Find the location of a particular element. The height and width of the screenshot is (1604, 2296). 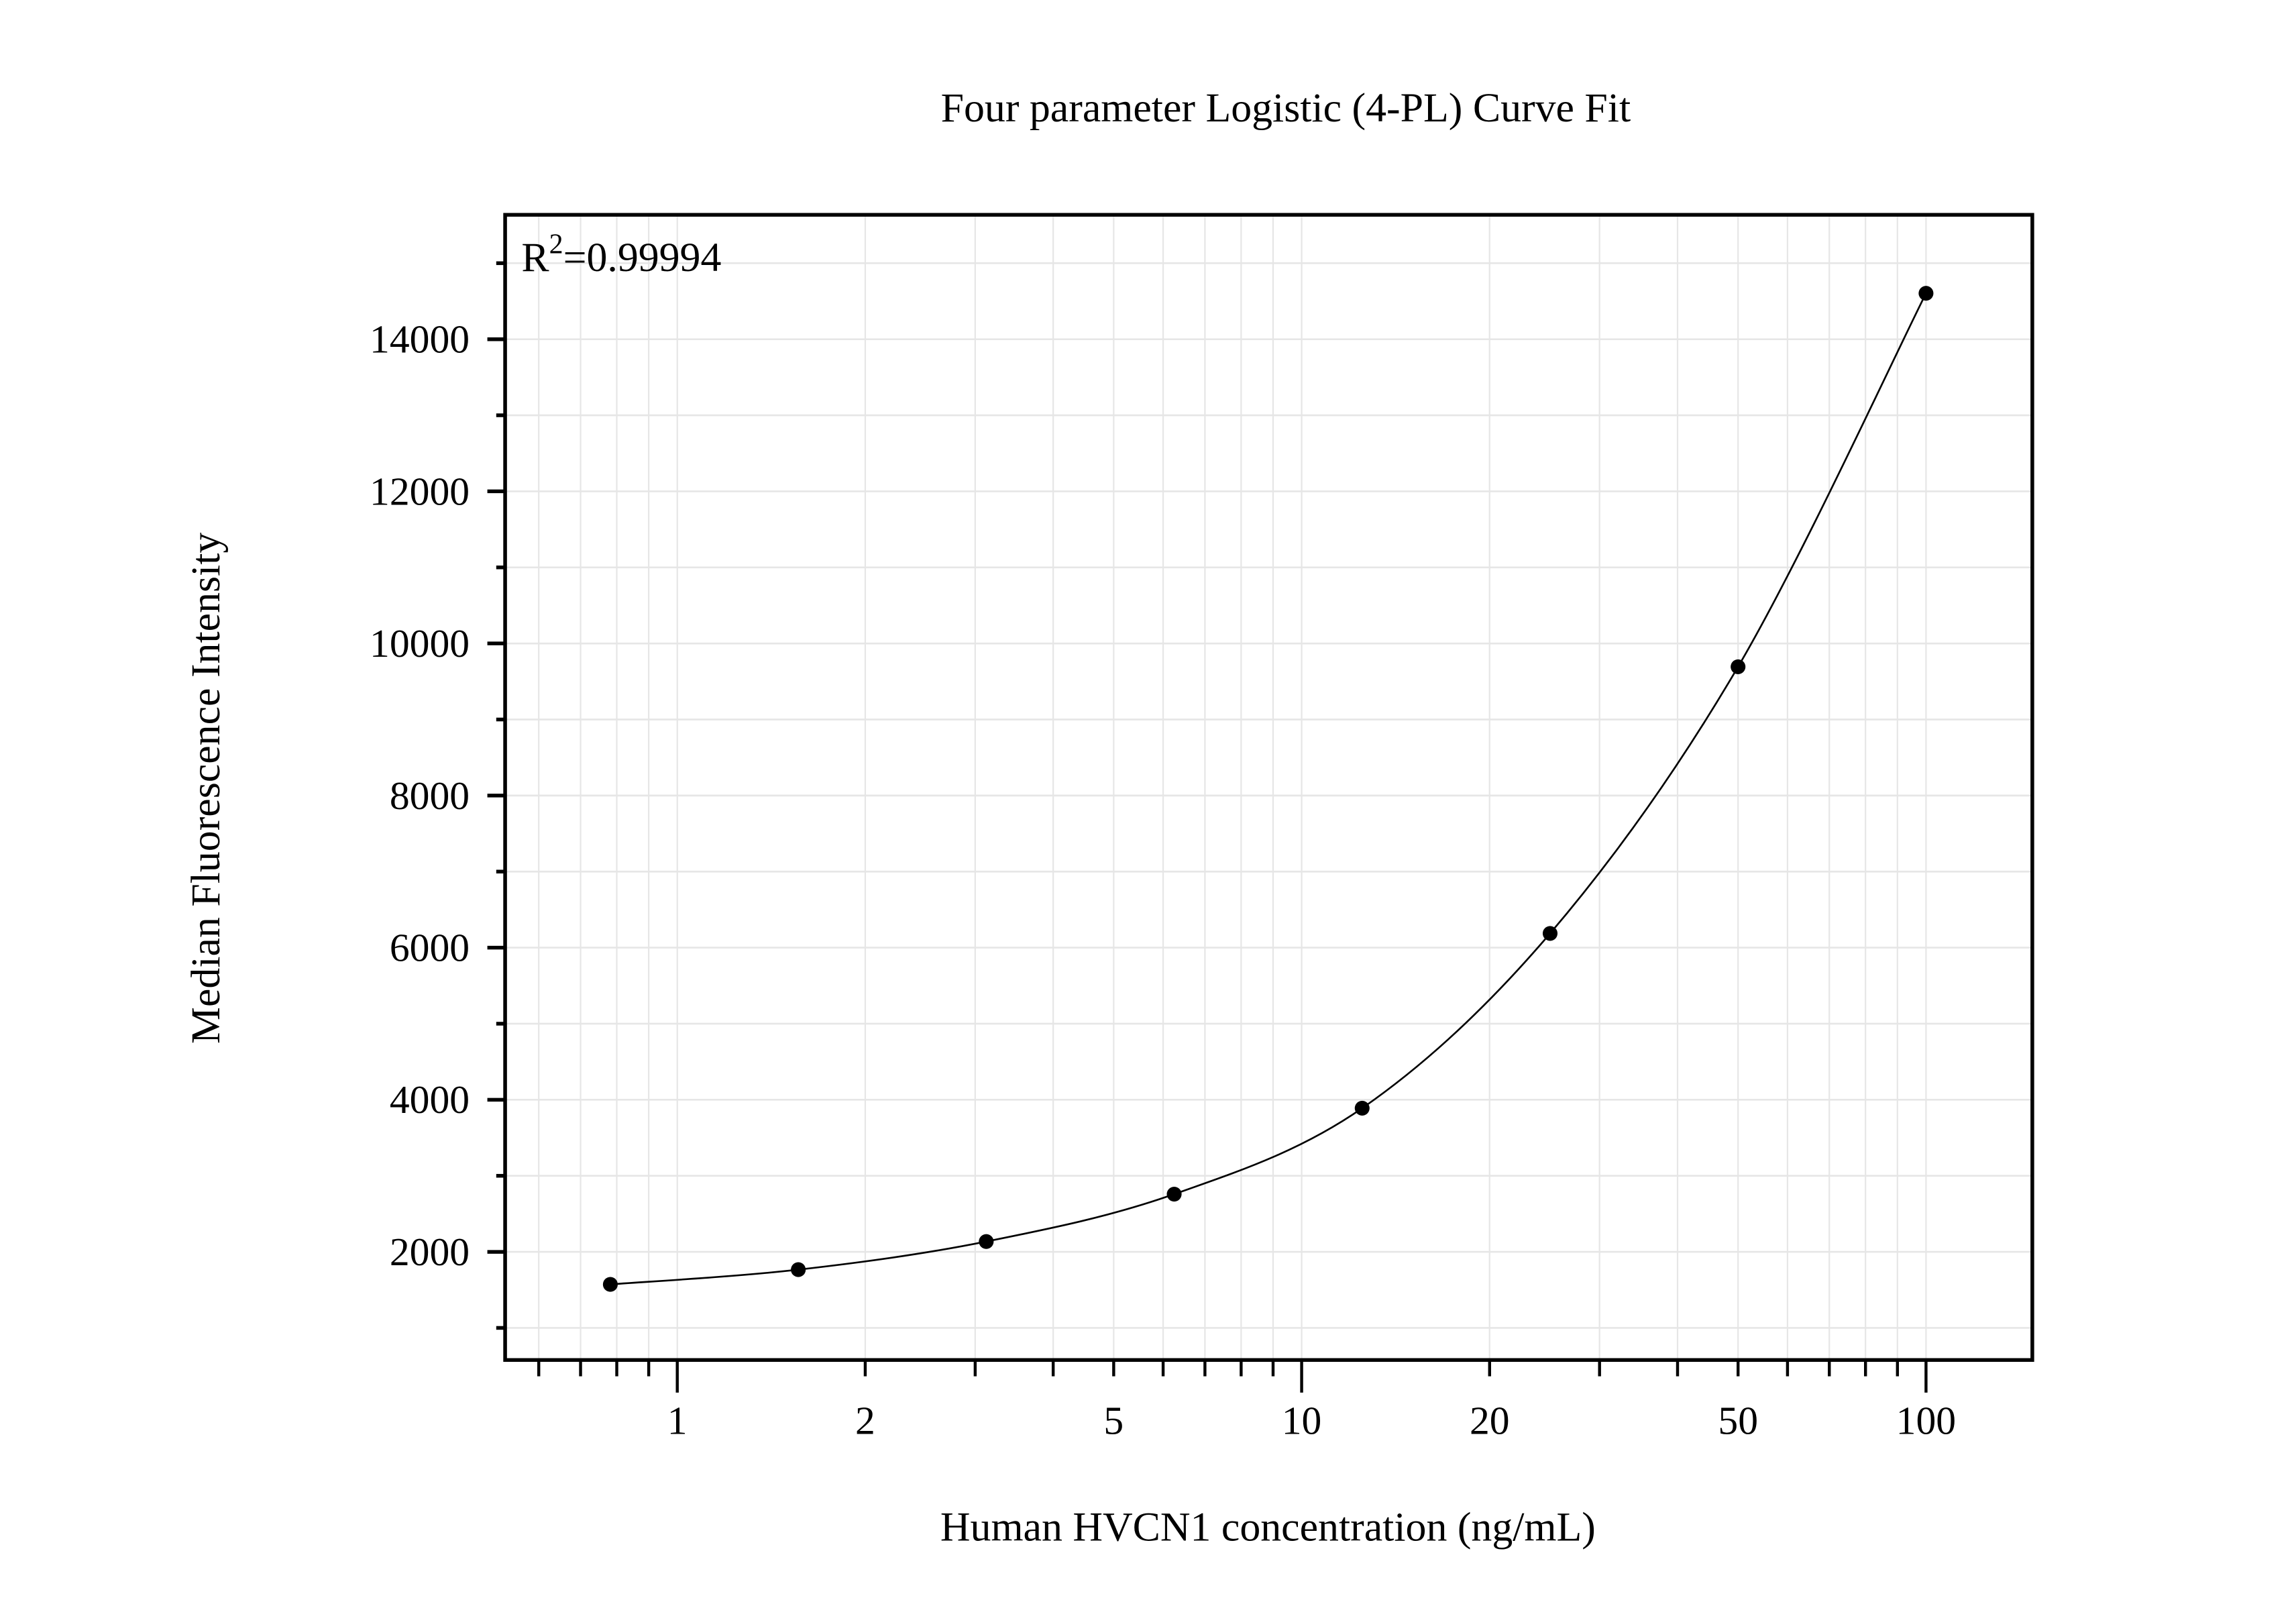

x-tick-label: 1 is located at coordinates (678, 1421).